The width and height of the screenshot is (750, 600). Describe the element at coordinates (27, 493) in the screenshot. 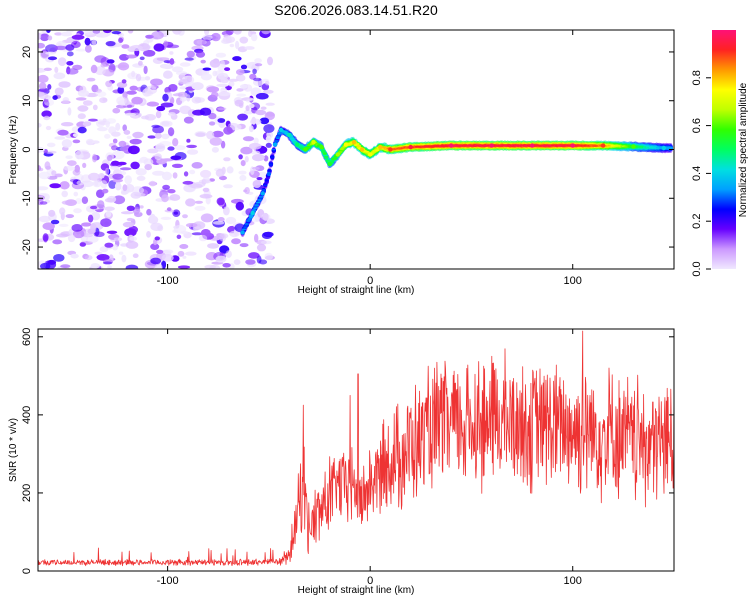

I see `snr-ytick-label: 200` at that location.